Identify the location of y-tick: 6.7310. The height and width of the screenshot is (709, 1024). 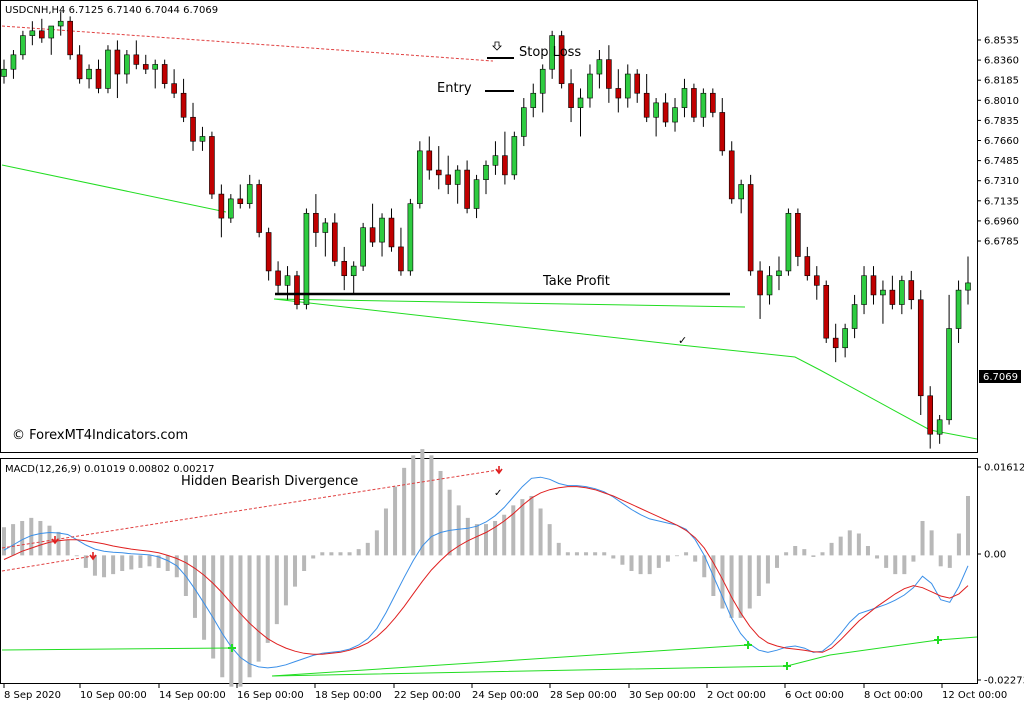
(998, 181).